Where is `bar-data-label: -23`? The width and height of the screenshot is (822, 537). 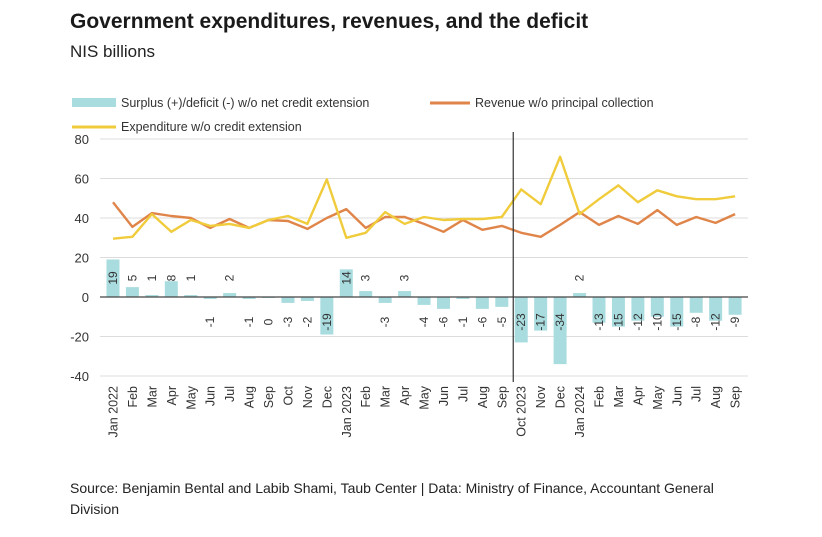 bar-data-label: -23 is located at coordinates (521, 322).